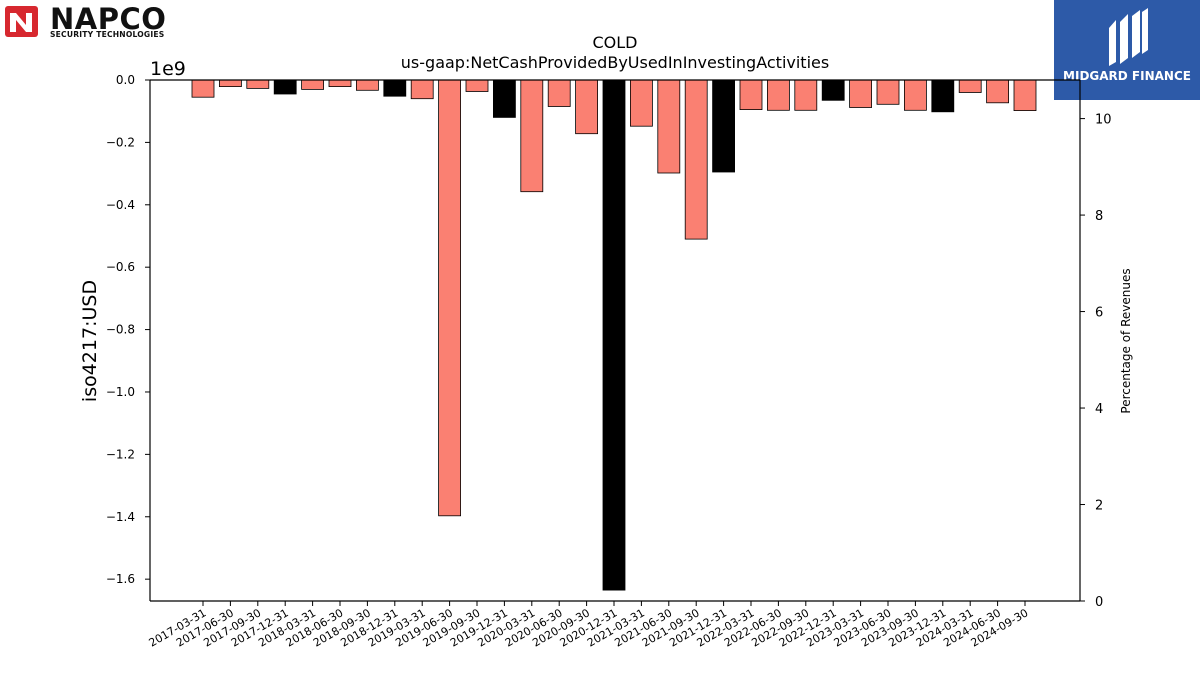 This screenshot has width=1200, height=675. What do you see at coordinates (120, 392) in the screenshot?
I see `y-tick-label: −1.0` at bounding box center [120, 392].